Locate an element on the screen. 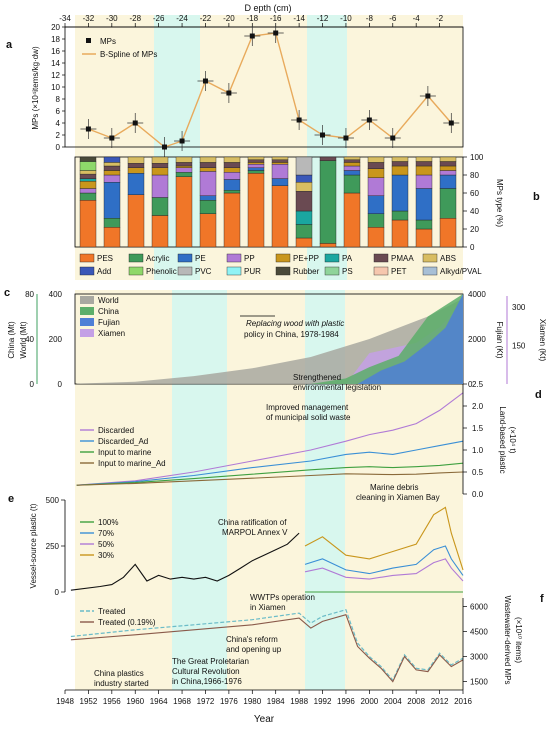 The width and height of the screenshot is (555, 734). a-ytick-label: 4 is located at coordinates (58, 123).